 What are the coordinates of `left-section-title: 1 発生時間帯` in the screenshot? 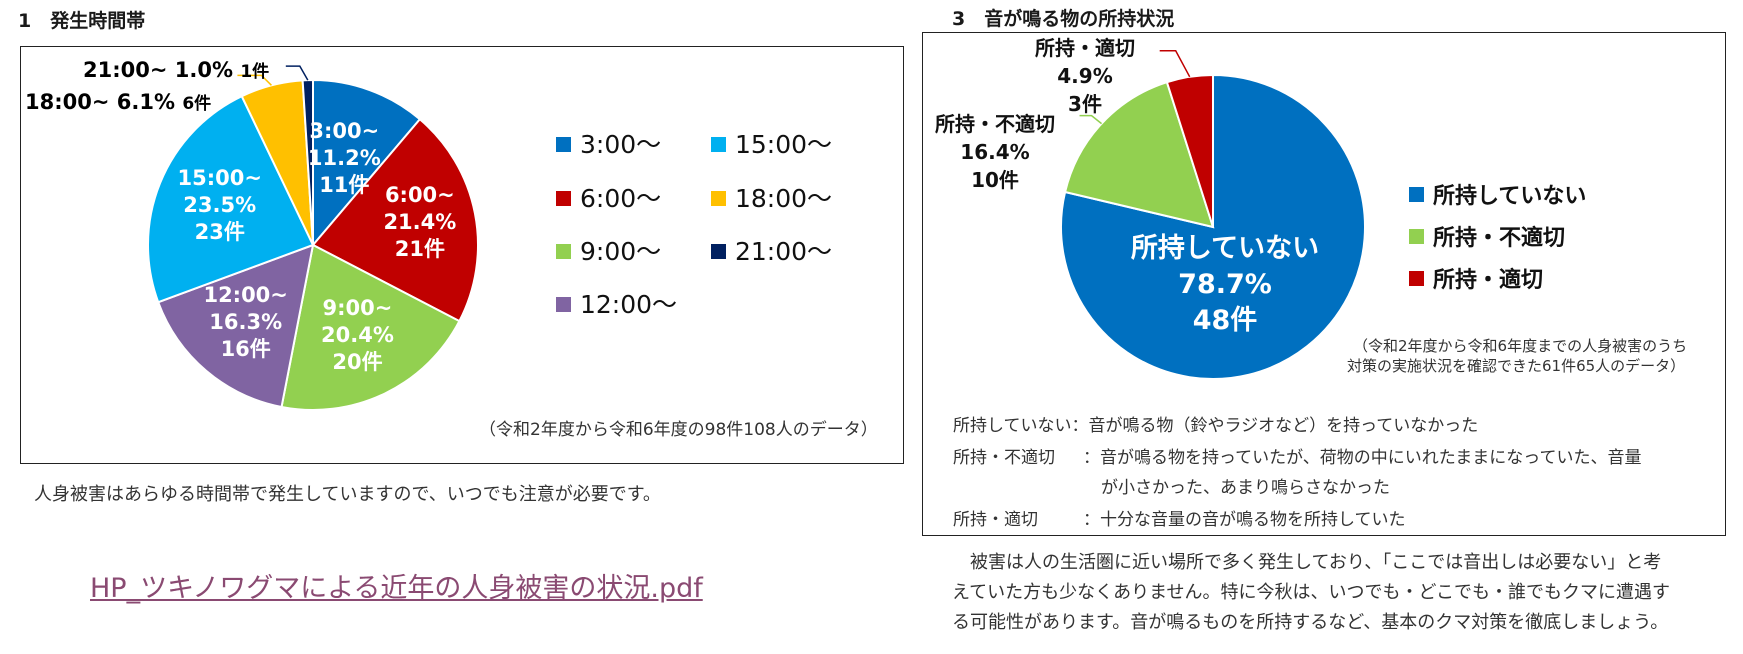 It's located at (82, 21).